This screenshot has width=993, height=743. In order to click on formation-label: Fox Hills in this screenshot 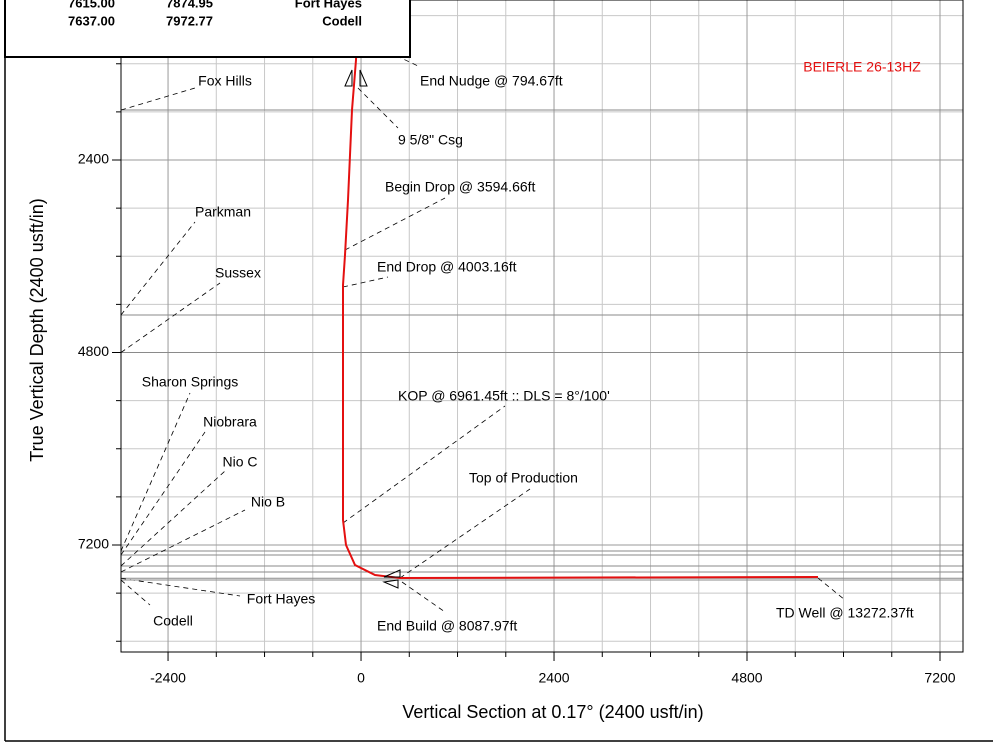, I will do `click(225, 81)`.